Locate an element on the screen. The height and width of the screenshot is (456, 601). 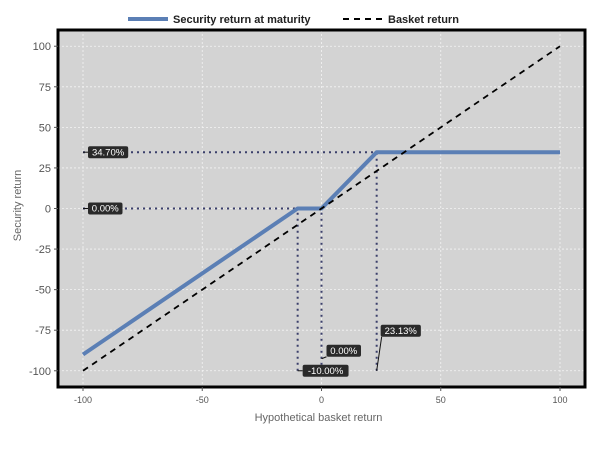
annotation-label: 23.13% is located at coordinates (401, 331).